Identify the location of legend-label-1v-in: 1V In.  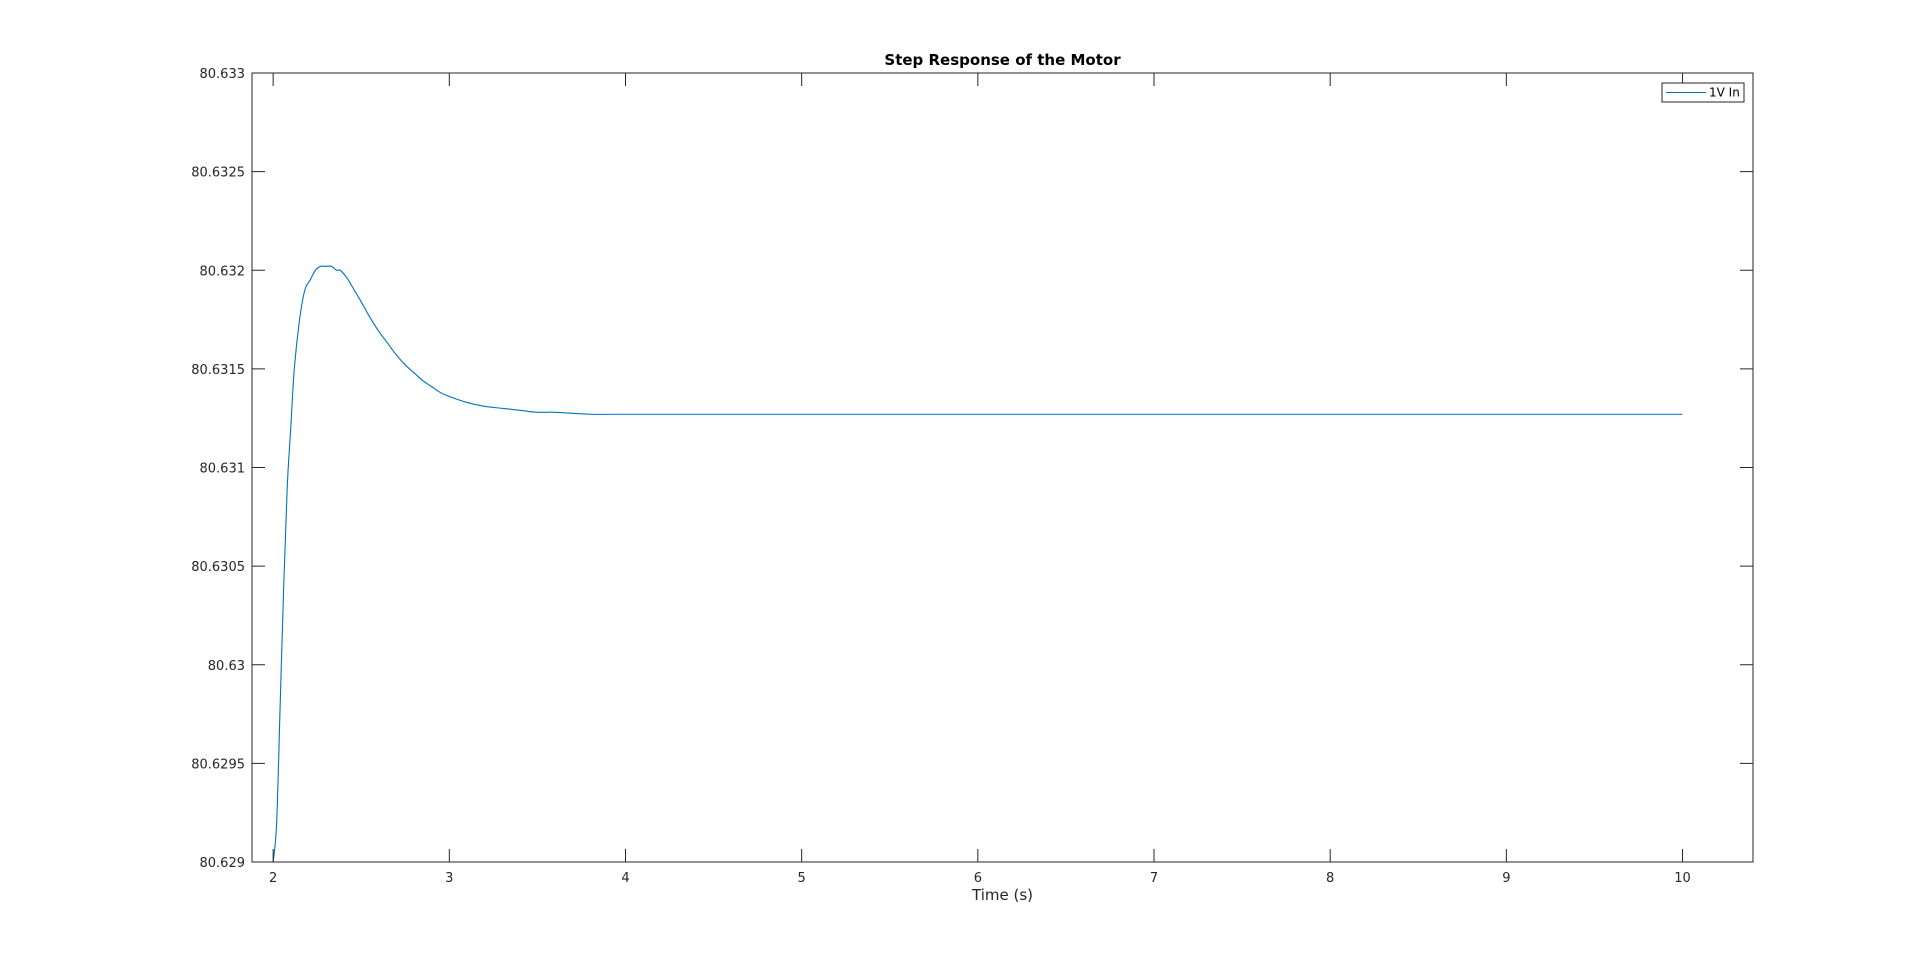
(1724, 93).